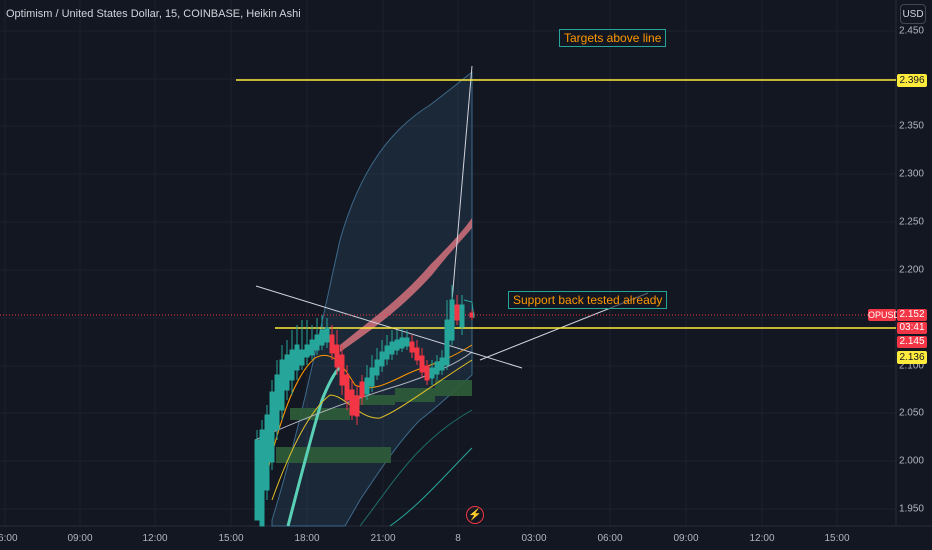 The width and height of the screenshot is (932, 550). Describe the element at coordinates (884, 315) in the screenshot. I see `symbol-label: OPUSD` at that location.